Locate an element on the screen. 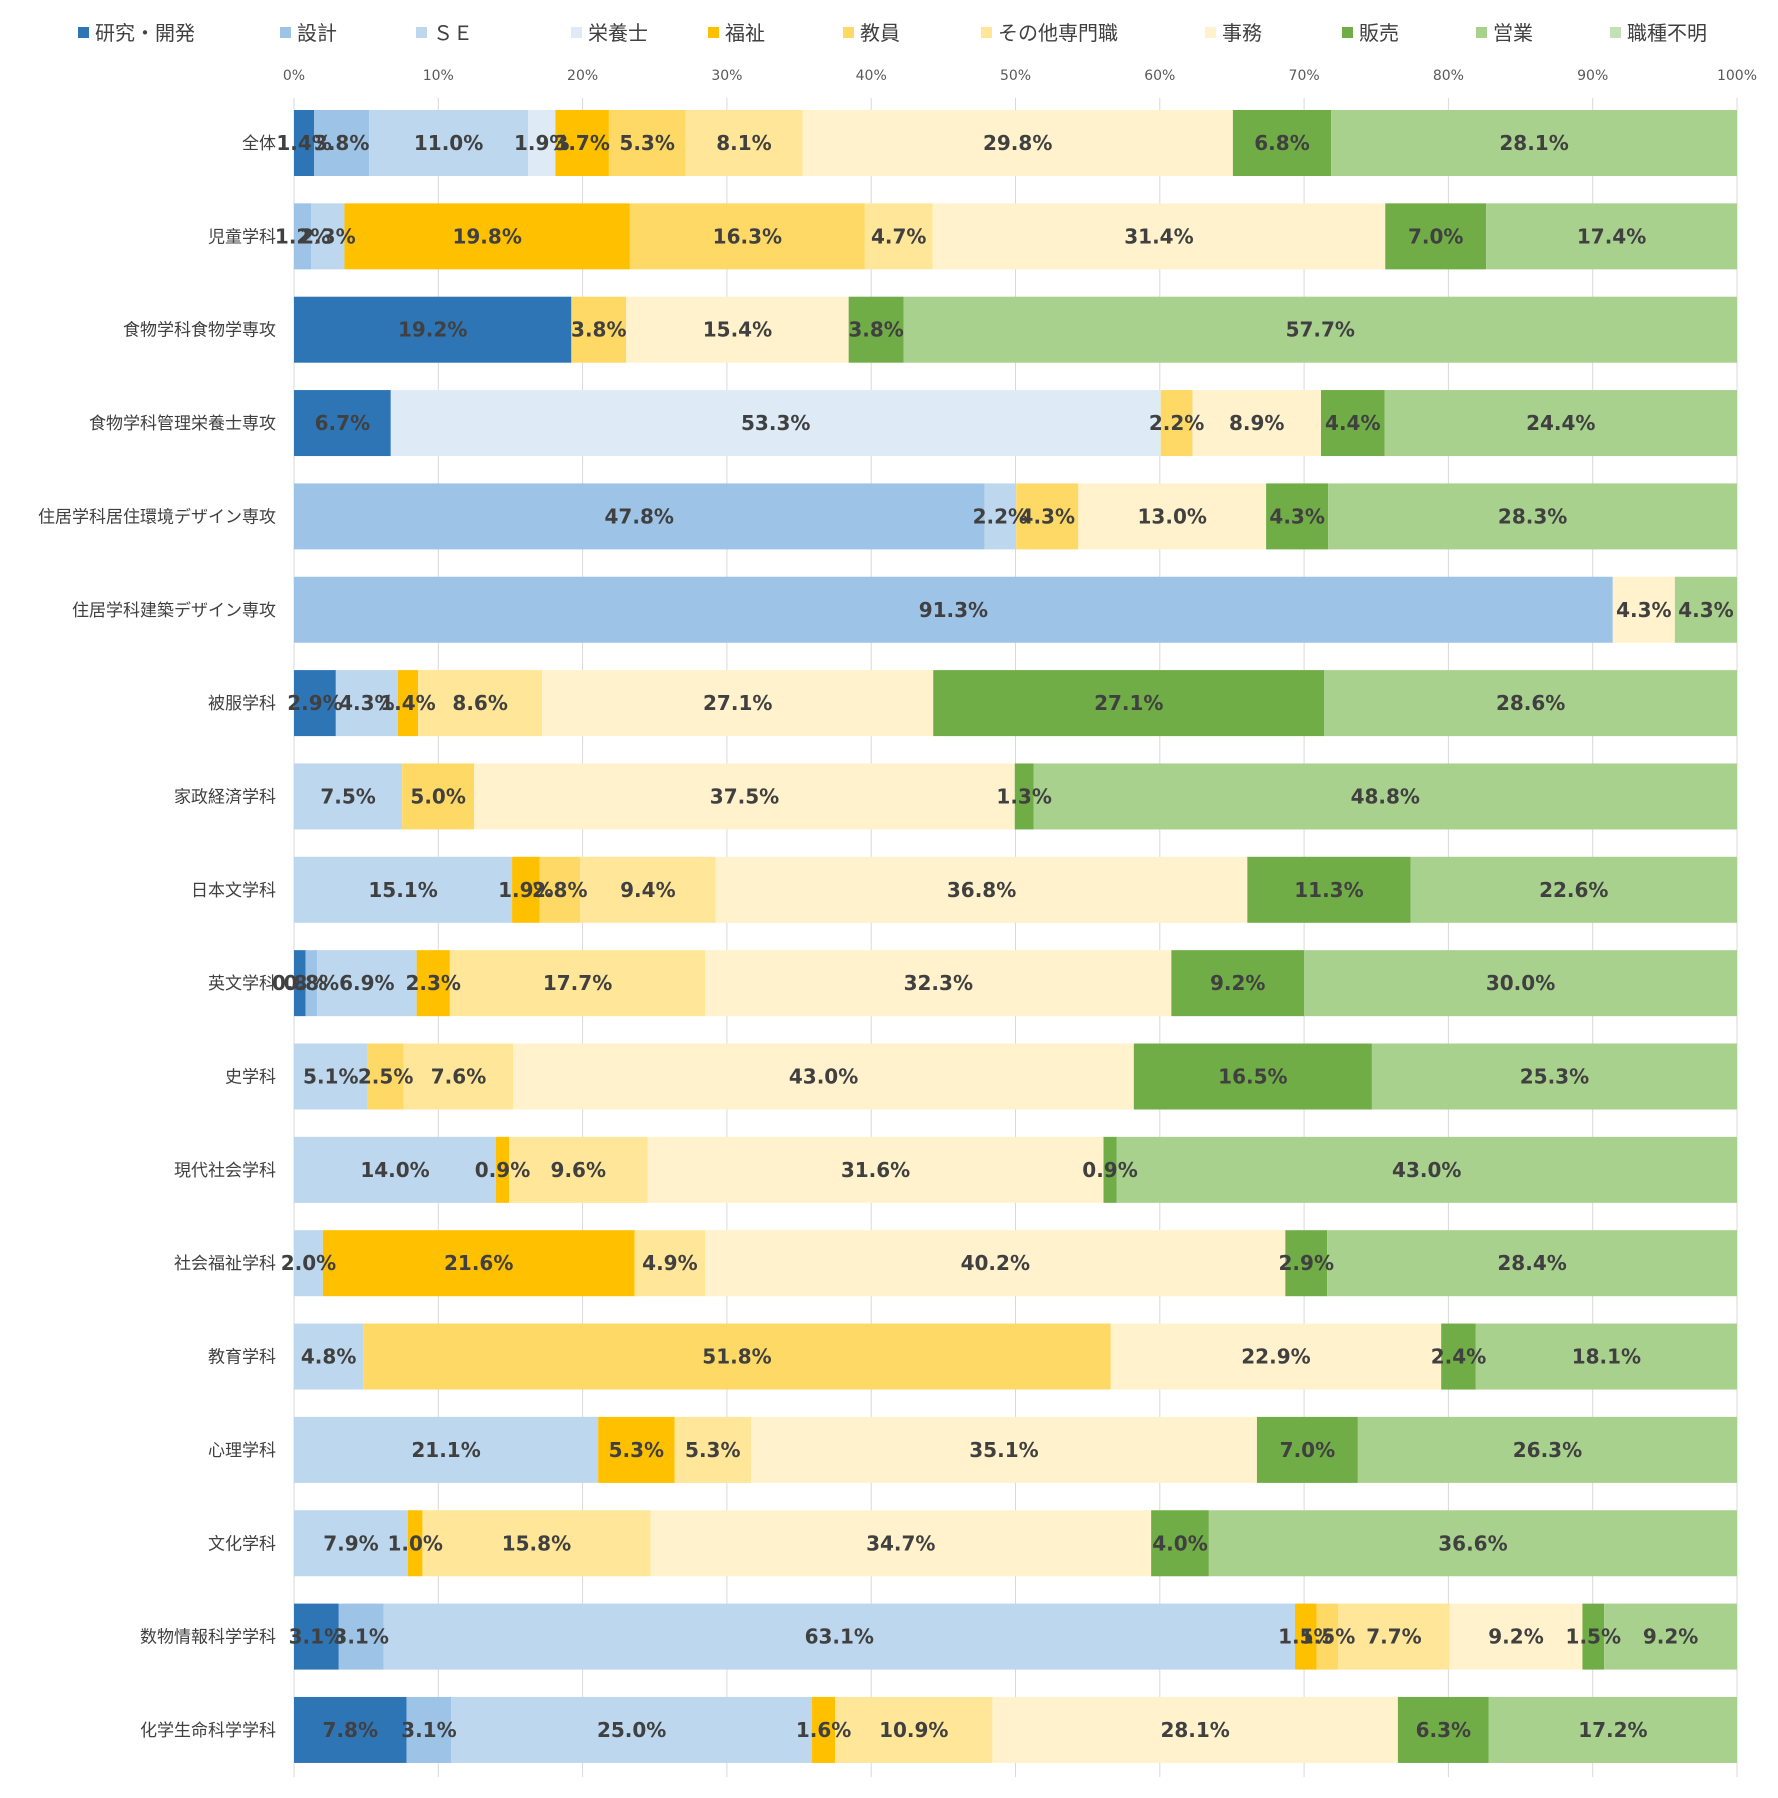 This screenshot has height=1798, width=1778. x-tick-label: 80% is located at coordinates (1448, 76).